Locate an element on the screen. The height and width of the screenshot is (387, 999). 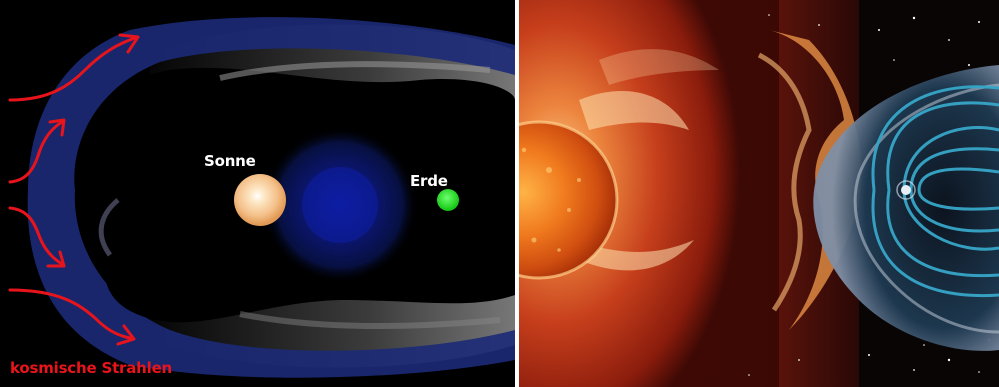
earth is located at coordinates (448, 200).